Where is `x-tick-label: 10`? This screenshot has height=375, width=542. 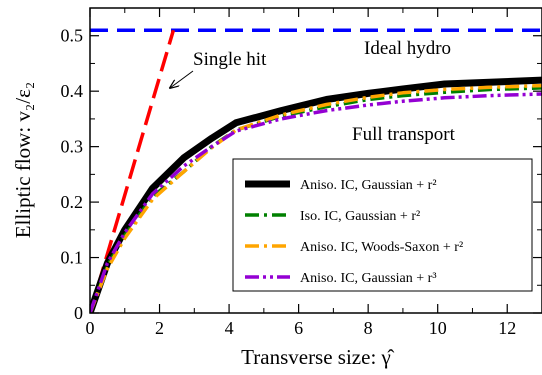
x-tick-label: 10 is located at coordinates (438, 328).